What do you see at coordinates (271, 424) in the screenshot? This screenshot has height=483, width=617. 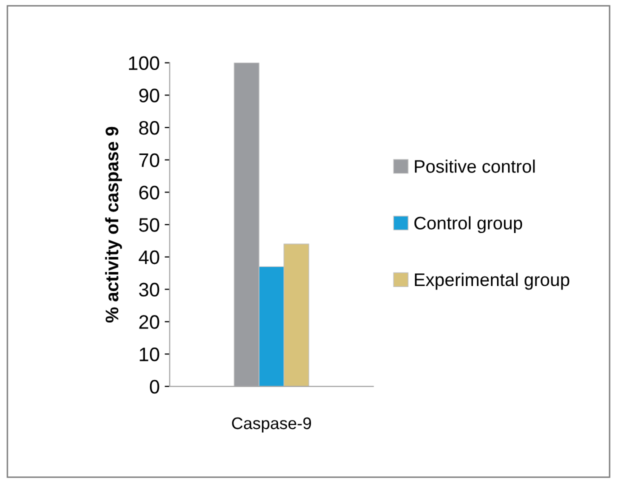 I see `x-tick-label: Caspase-9` at bounding box center [271, 424].